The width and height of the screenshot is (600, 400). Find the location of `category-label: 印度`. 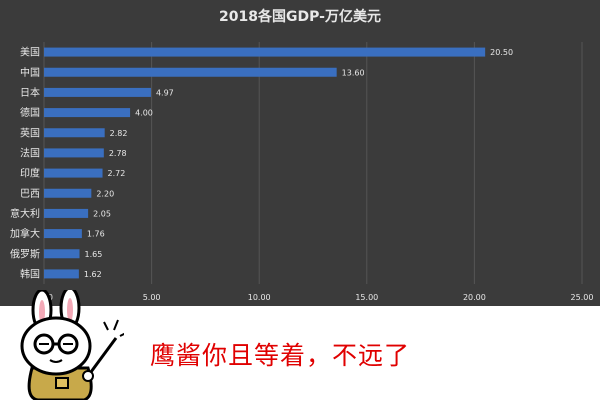

category-label: 印度 is located at coordinates (30, 173).